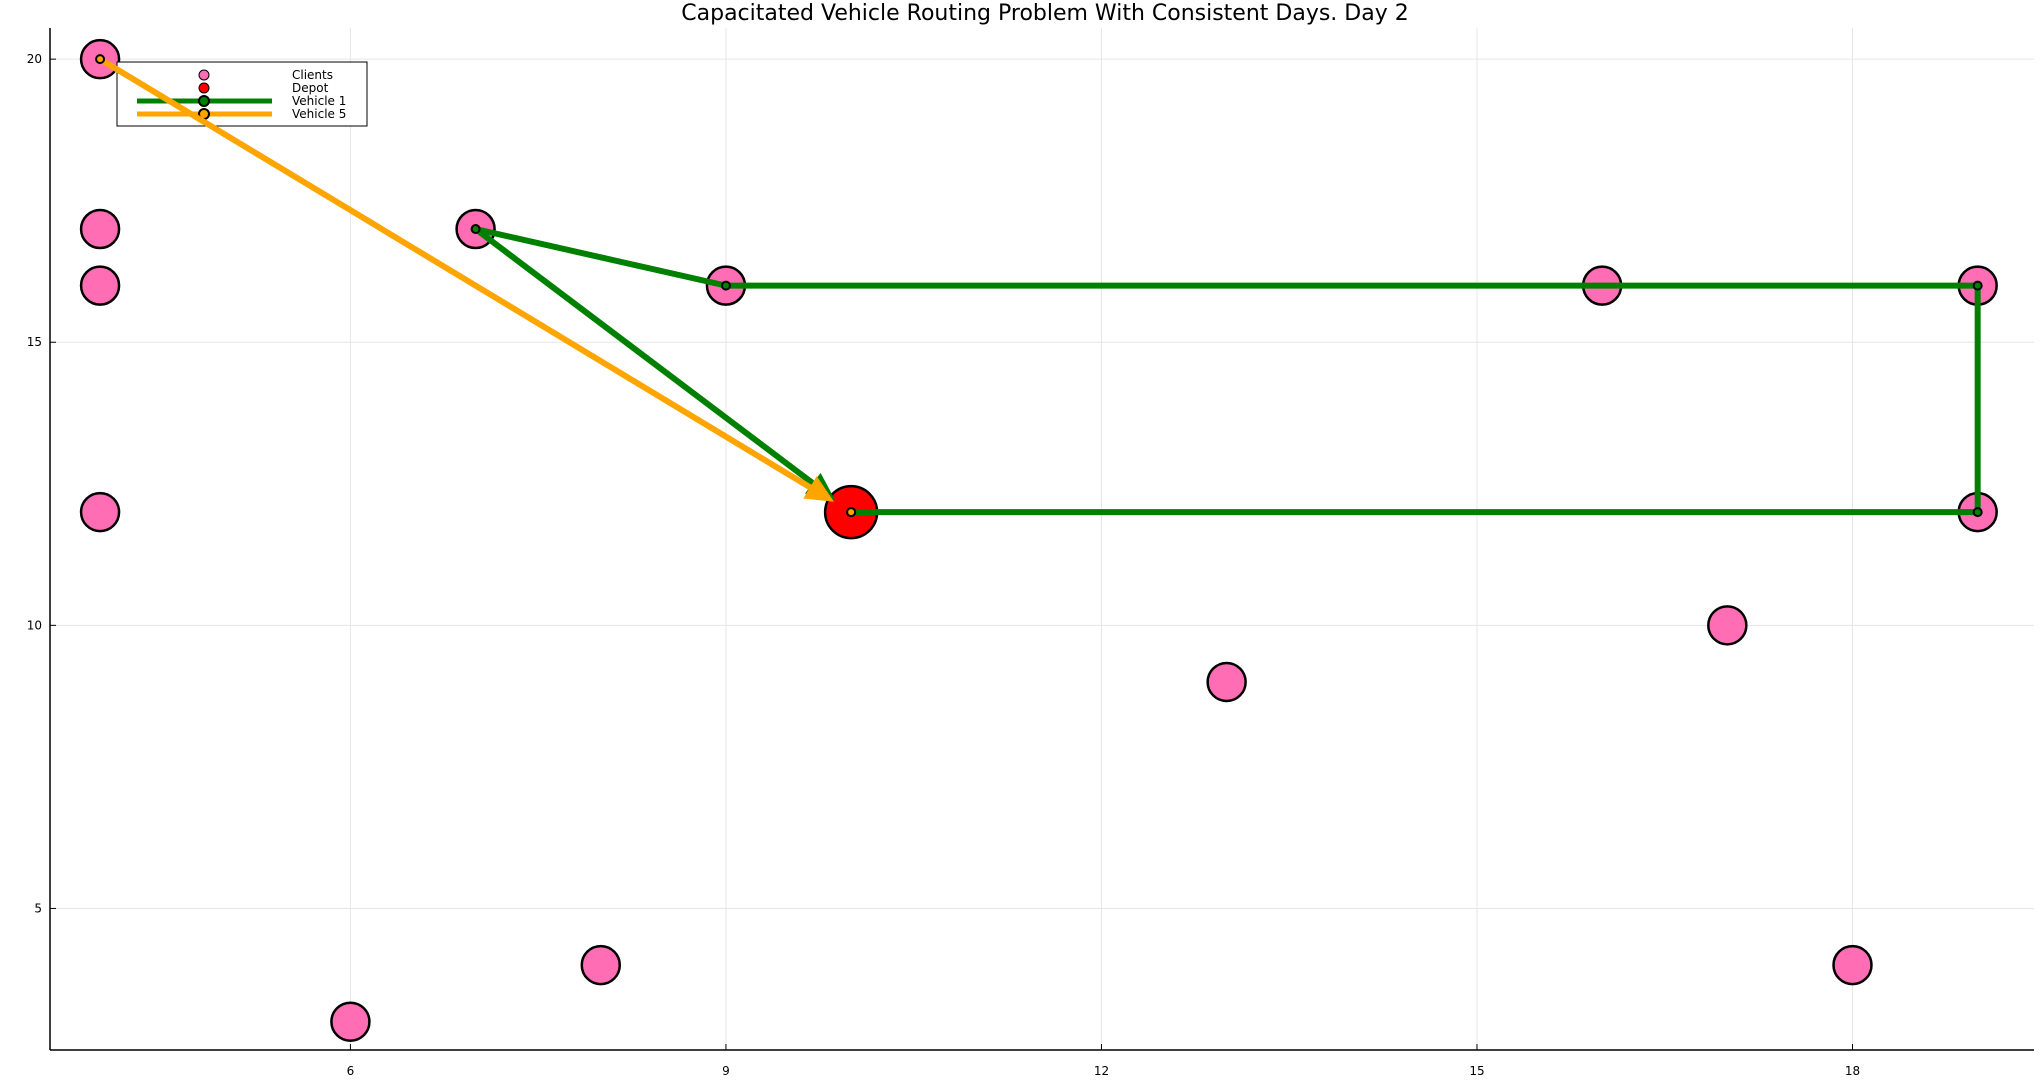  I want to click on y-tick-label: 15, so click(34, 342).